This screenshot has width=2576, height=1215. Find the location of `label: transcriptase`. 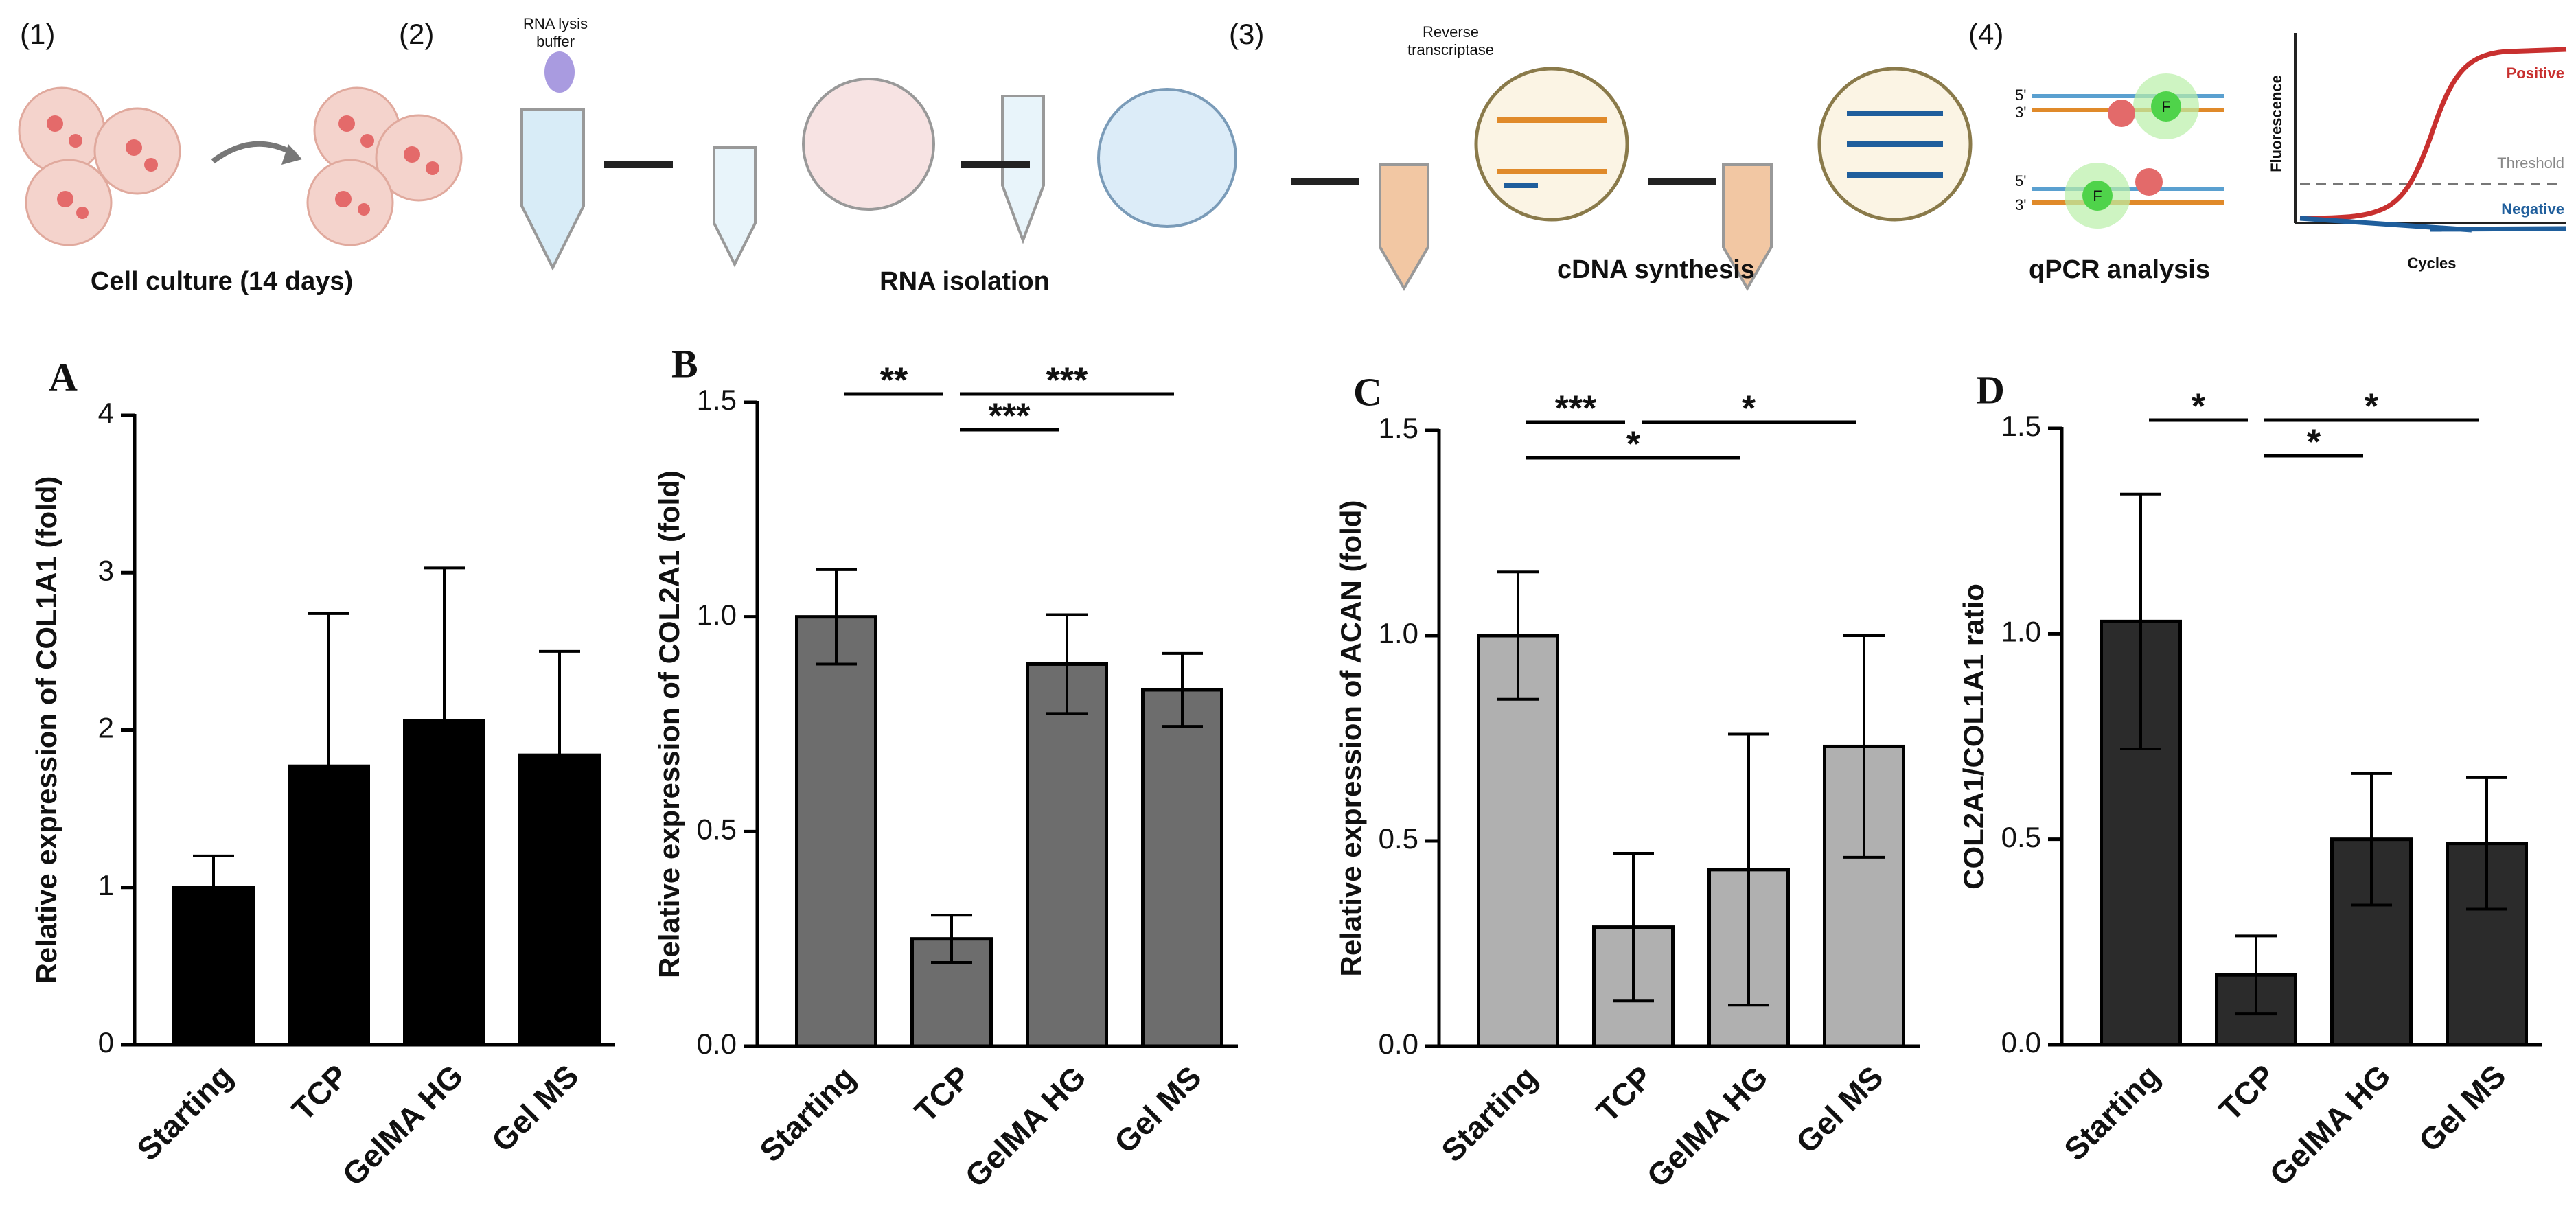

label: transcriptase is located at coordinates (1450, 49).